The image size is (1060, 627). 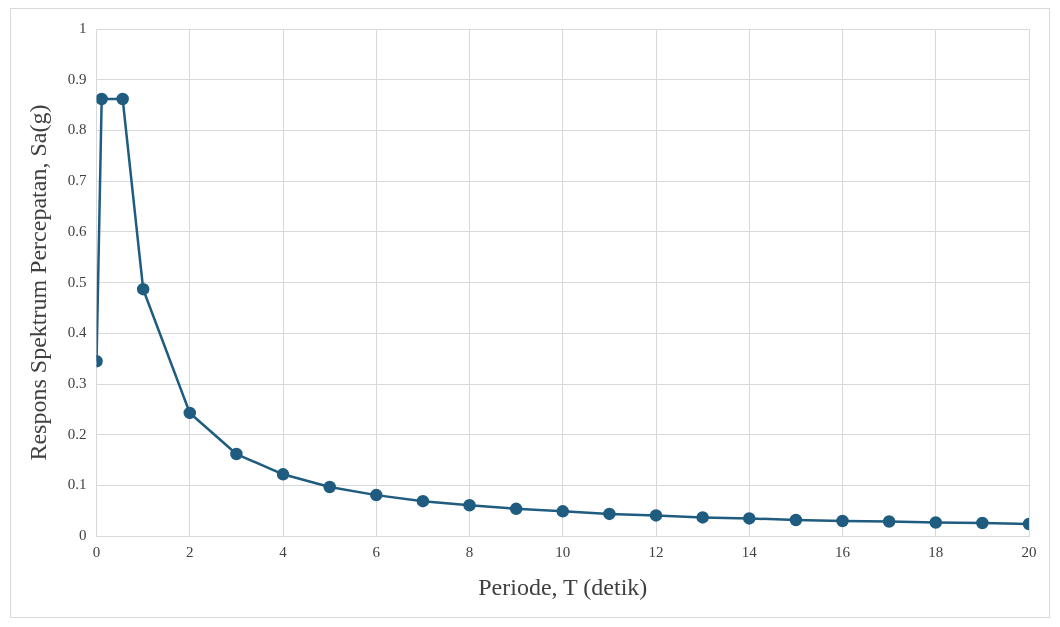 I want to click on y-tick-label: 0.3, so click(x=77, y=382).